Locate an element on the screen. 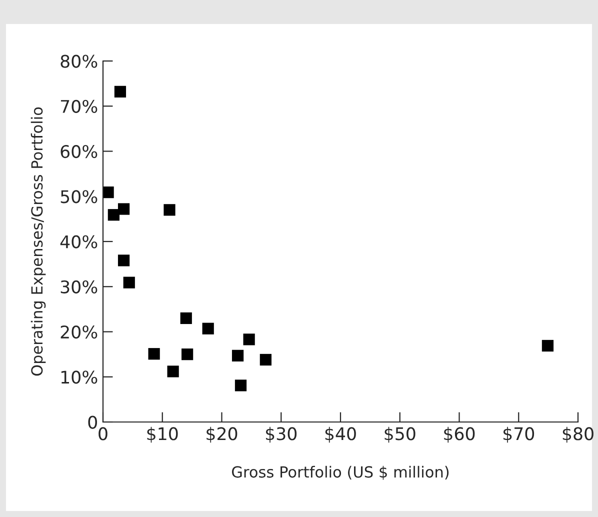 The width and height of the screenshot is (598, 517). y-tick-label: 30% is located at coordinates (79, 287).